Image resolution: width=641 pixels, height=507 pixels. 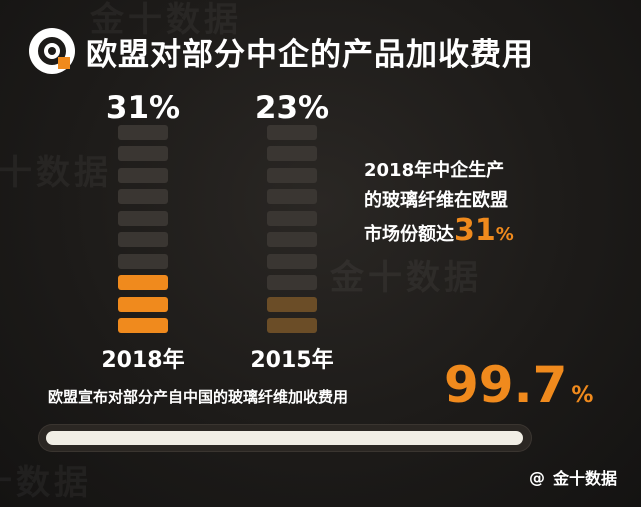 I want to click on tariff-progress-fill, so click(x=284, y=438).